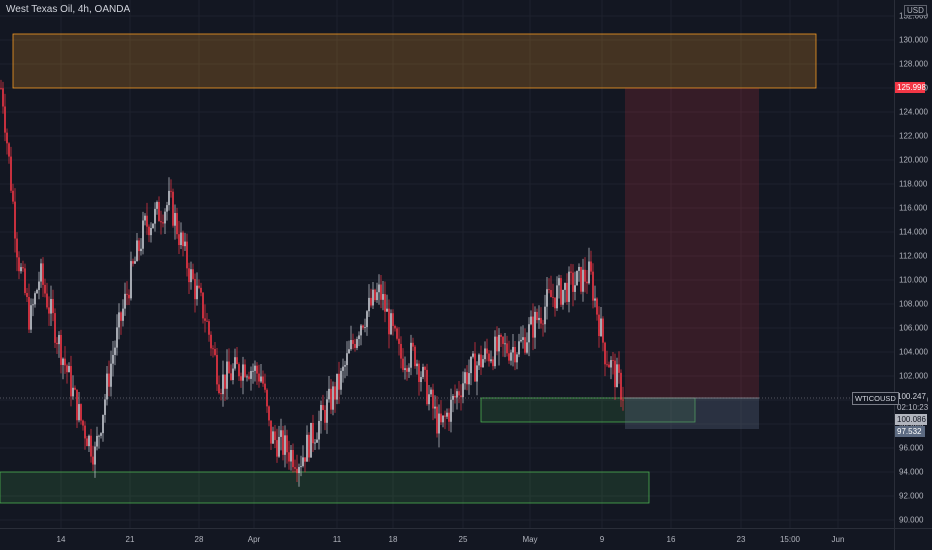 Image resolution: width=932 pixels, height=550 pixels. What do you see at coordinates (911, 448) in the screenshot?
I see `price-label: 96.000` at bounding box center [911, 448].